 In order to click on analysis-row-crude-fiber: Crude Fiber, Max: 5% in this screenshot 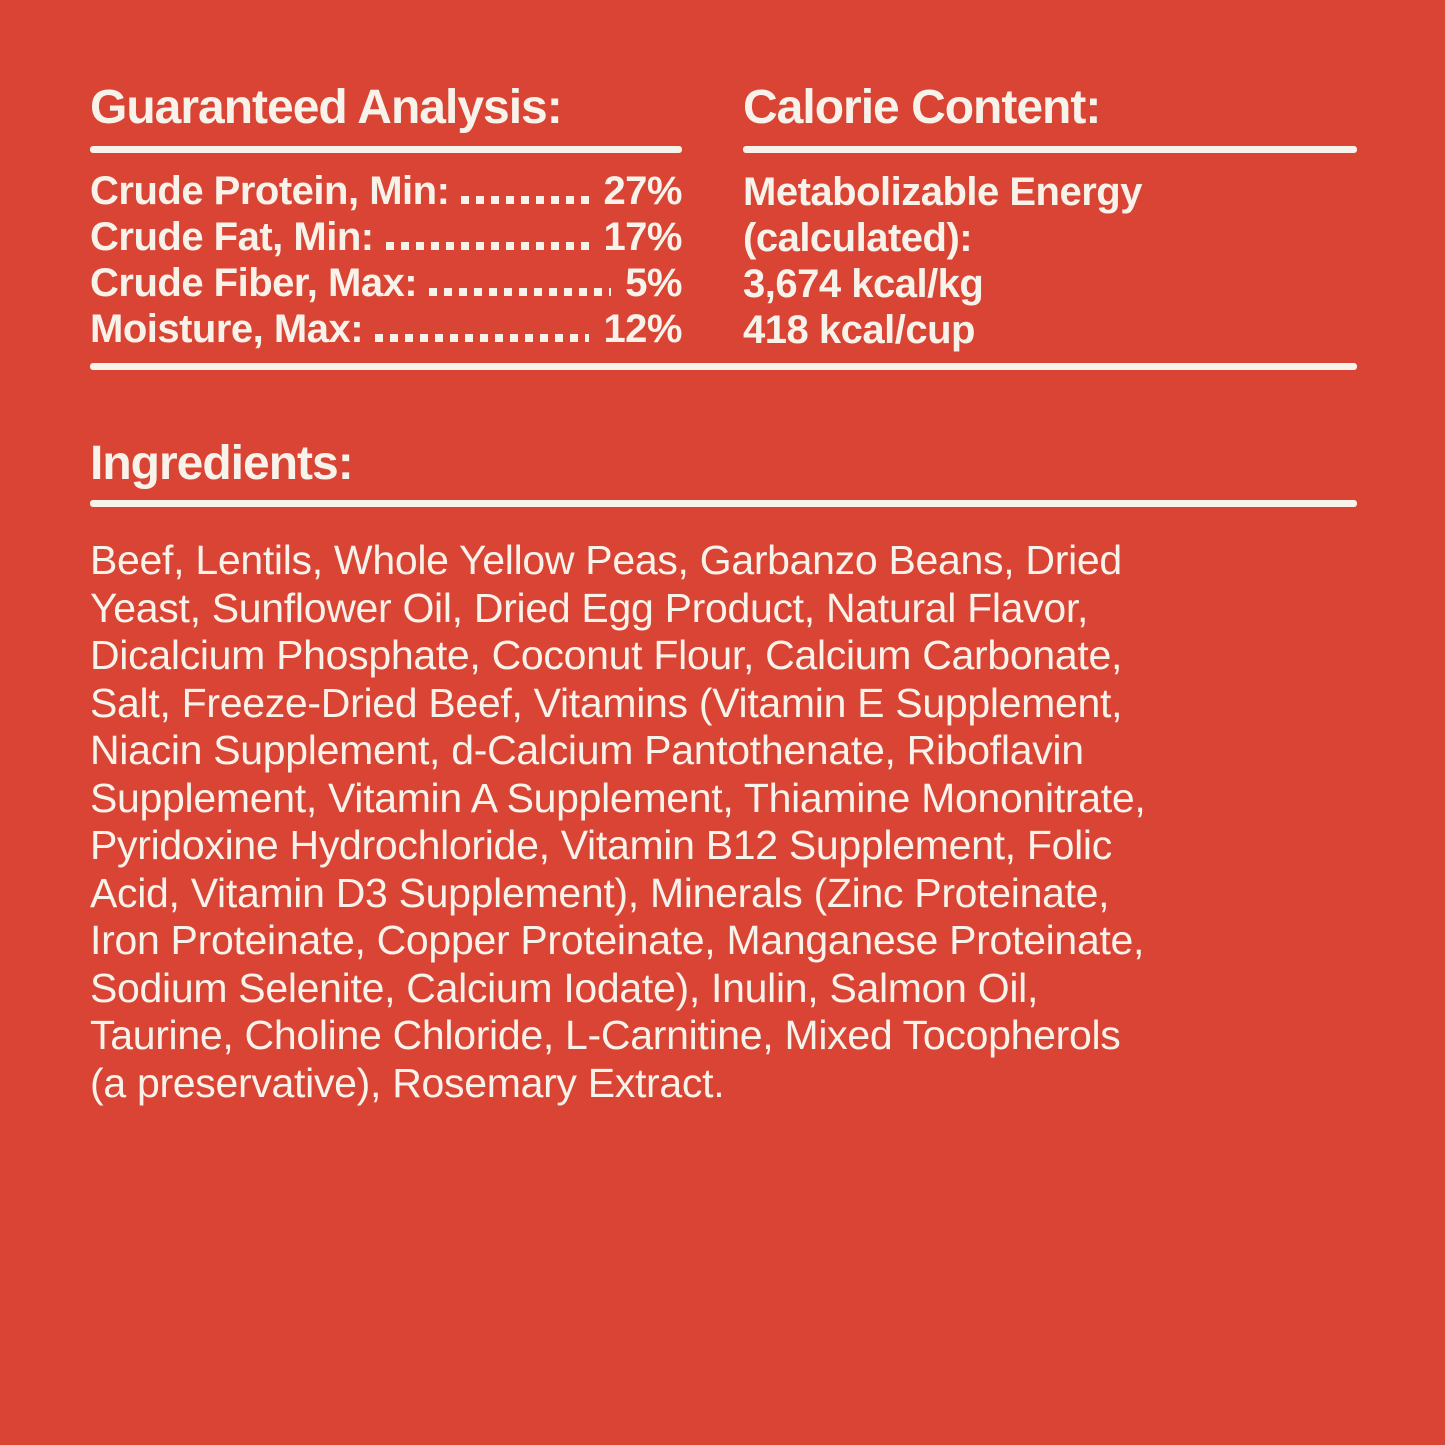, I will do `click(386, 284)`.